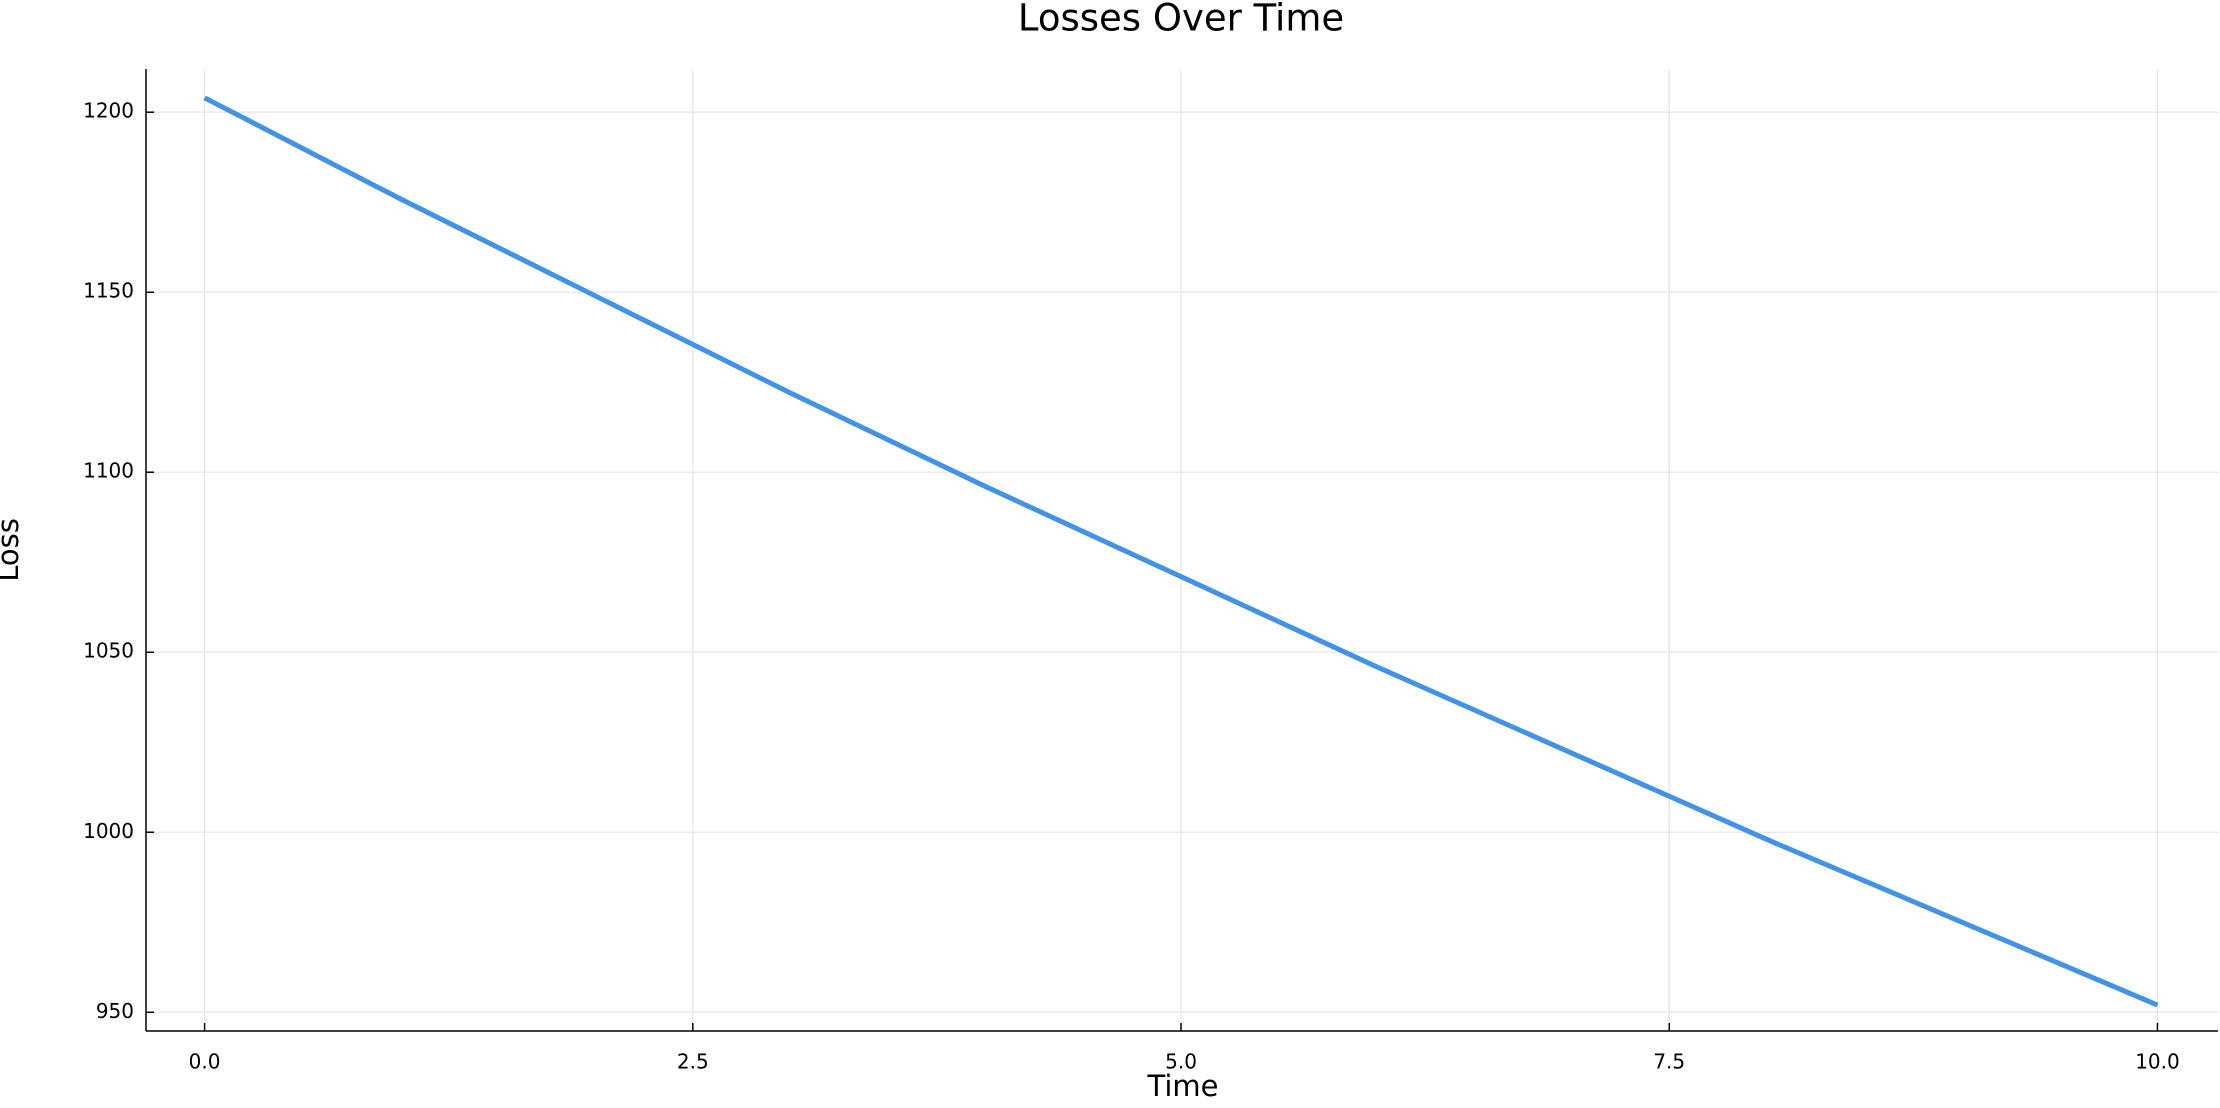 This screenshot has height=1108, width=2220. Describe the element at coordinates (2157, 1062) in the screenshot. I see `x-tick-label: 10.0` at that location.